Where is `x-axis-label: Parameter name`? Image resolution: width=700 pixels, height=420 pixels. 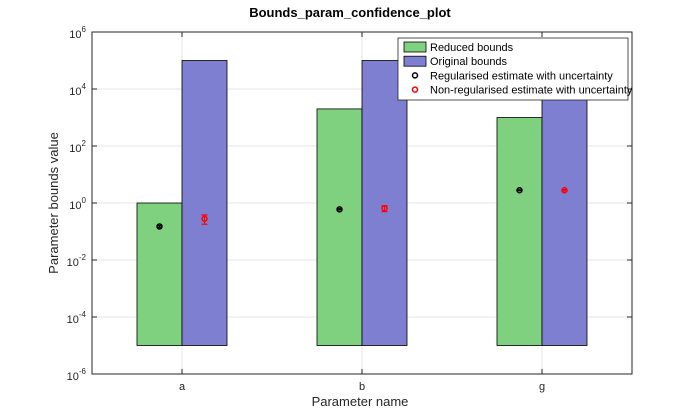 x-axis-label: Parameter name is located at coordinates (360, 401).